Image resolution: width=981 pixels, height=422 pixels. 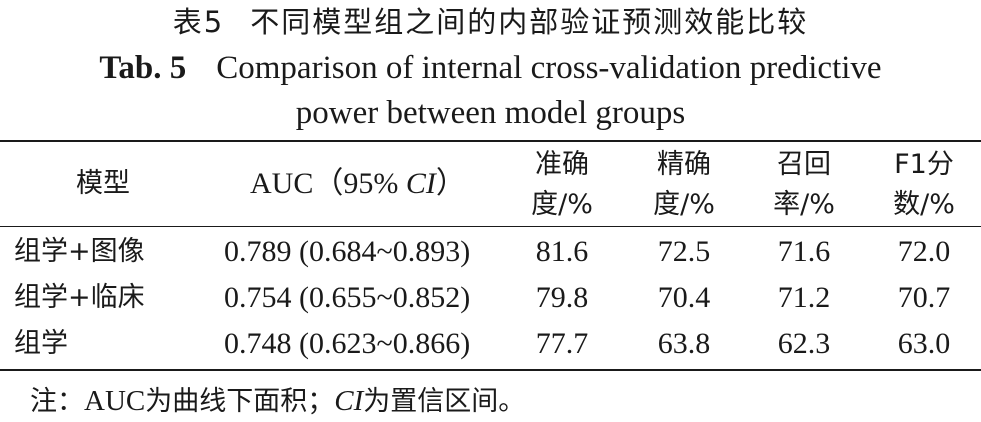 I want to click on header-accuracy: 准确度/%, so click(x=562, y=185).